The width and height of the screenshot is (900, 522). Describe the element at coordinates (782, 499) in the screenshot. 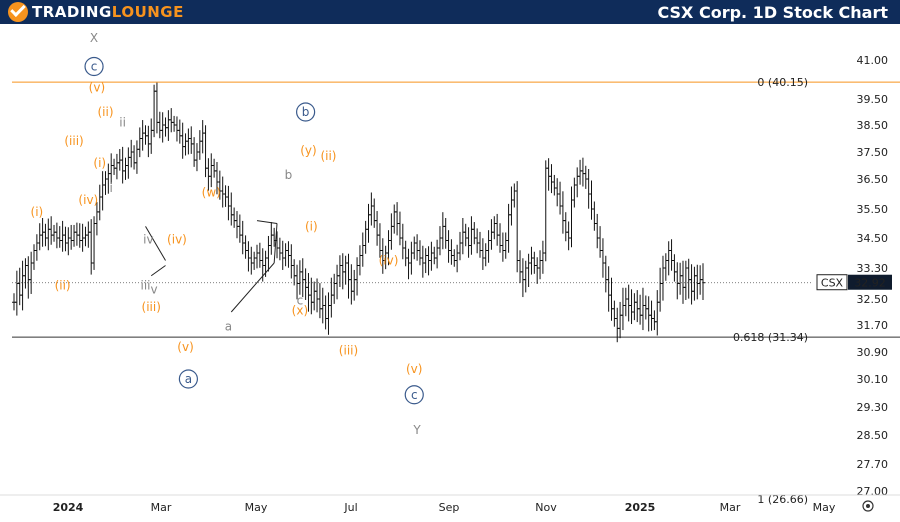

I see `fib-level-label-partial: 1 (26.66)` at that location.